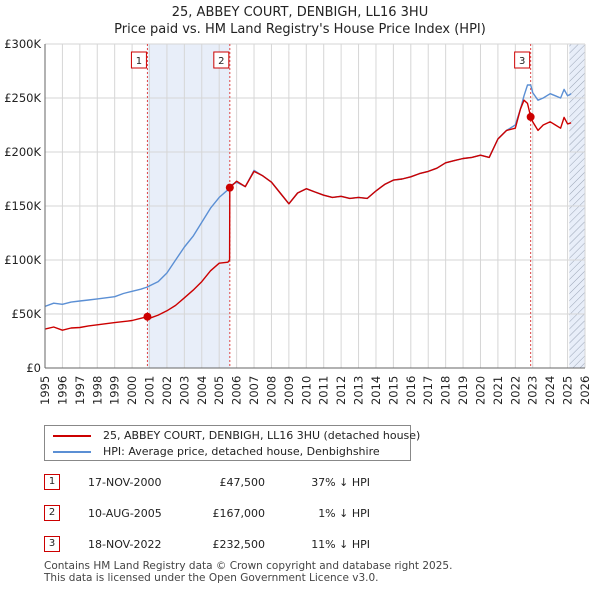 Image resolution: width=600 pixels, height=590 pixels. Describe the element at coordinates (125, 544) in the screenshot. I see `sale-date: 18-NOV-2022` at that location.